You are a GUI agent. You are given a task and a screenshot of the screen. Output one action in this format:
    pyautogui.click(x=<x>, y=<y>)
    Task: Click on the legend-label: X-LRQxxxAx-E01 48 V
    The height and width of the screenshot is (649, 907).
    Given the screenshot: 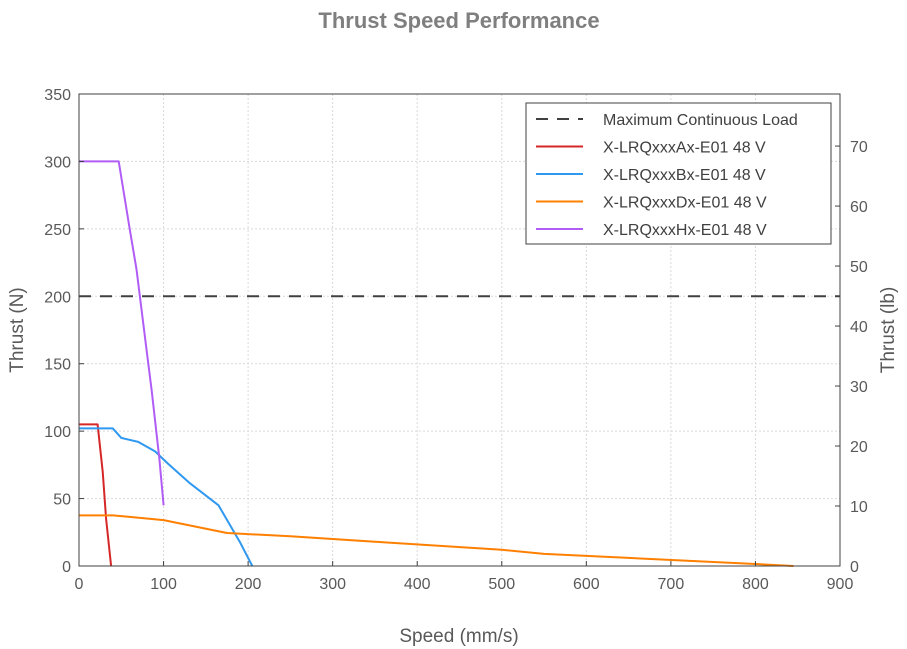 What is the action you would take?
    pyautogui.click(x=684, y=148)
    